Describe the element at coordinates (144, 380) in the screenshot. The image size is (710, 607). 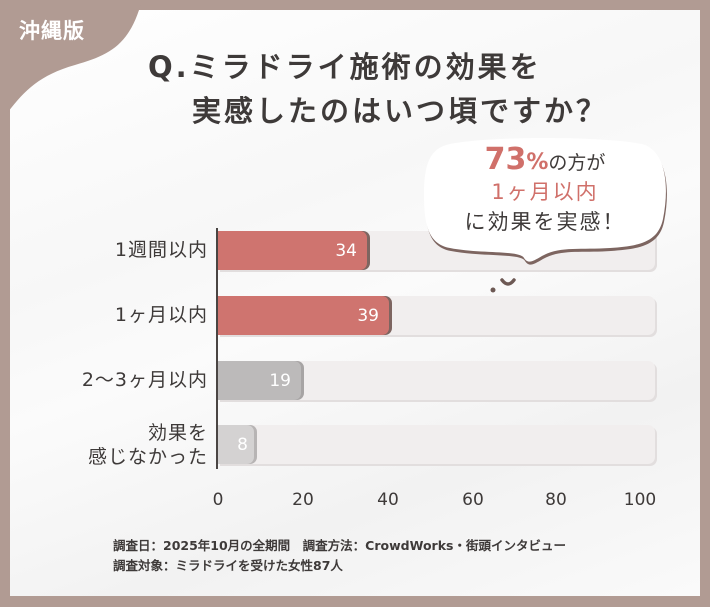
I see `category-label: 2〜3ヶ月以内` at that location.